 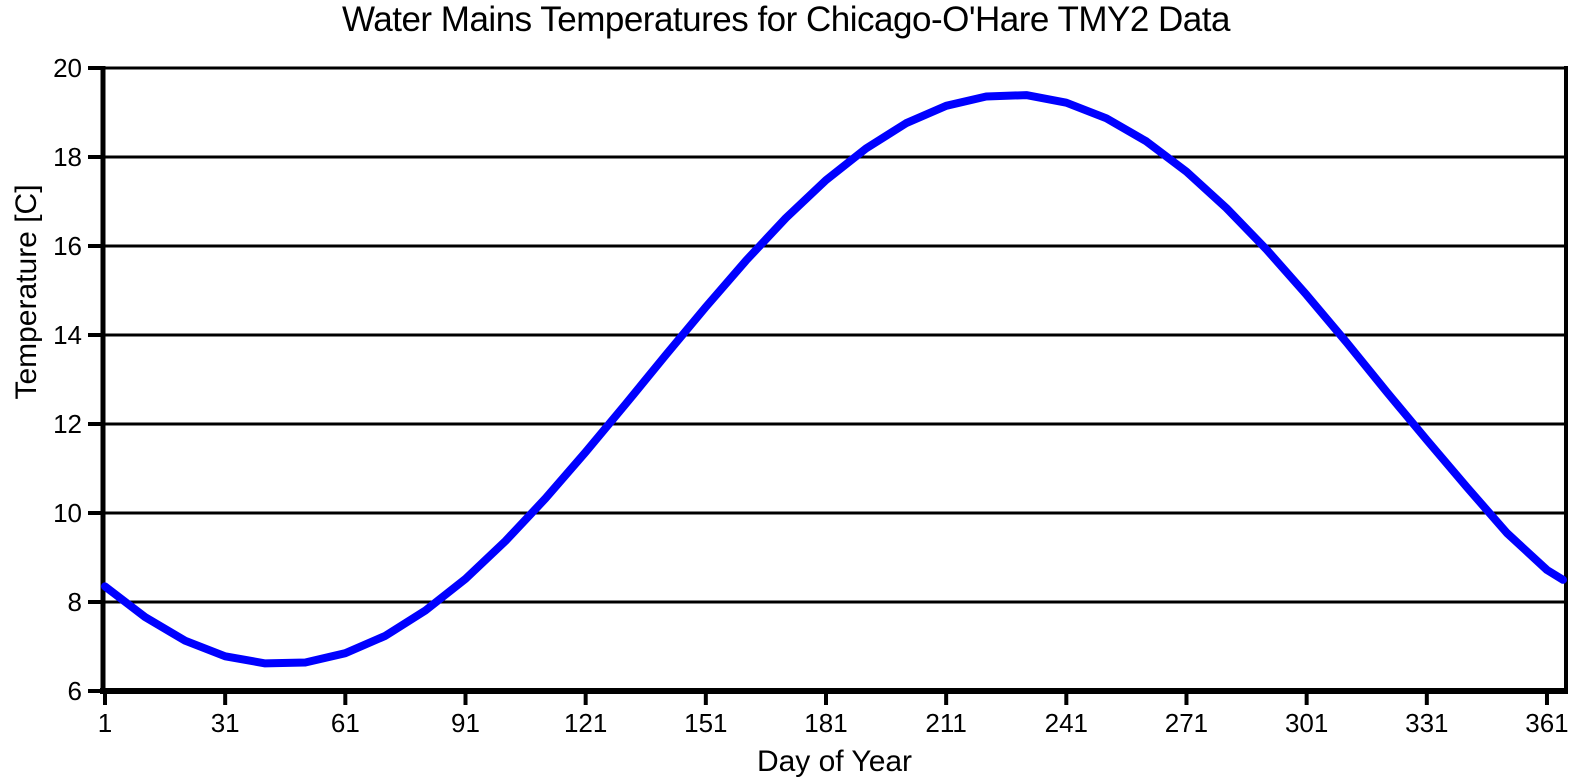 What do you see at coordinates (834, 761) in the screenshot?
I see `x-axis-label: Day of Year` at bounding box center [834, 761].